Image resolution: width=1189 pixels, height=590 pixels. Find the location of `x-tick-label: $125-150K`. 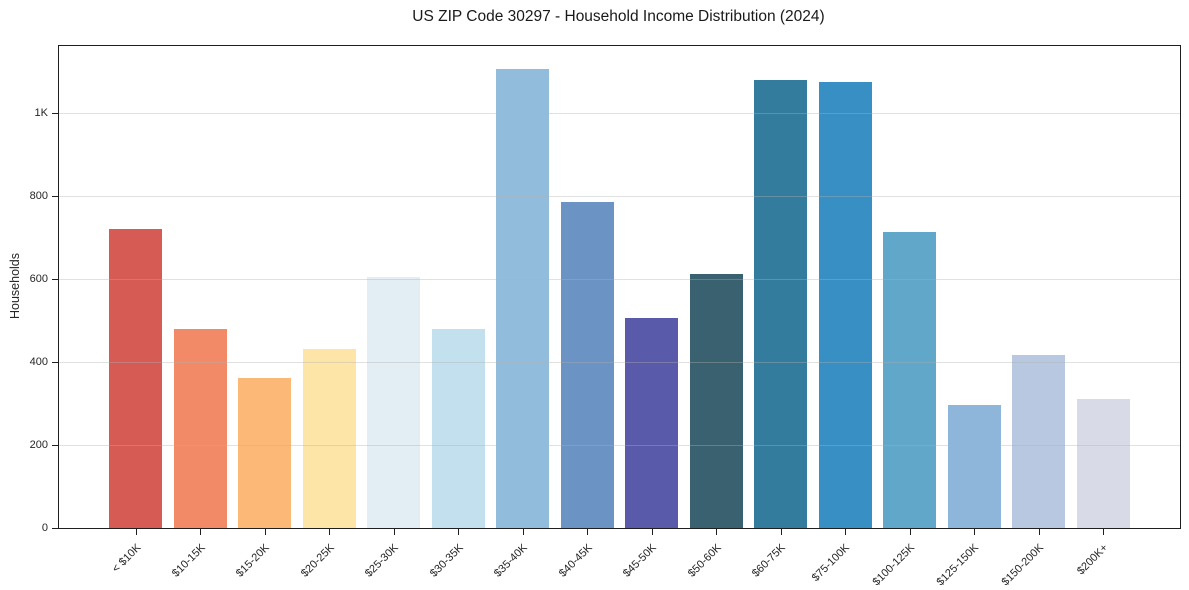

x-tick-label: $125-150K is located at coordinates (958, 565).